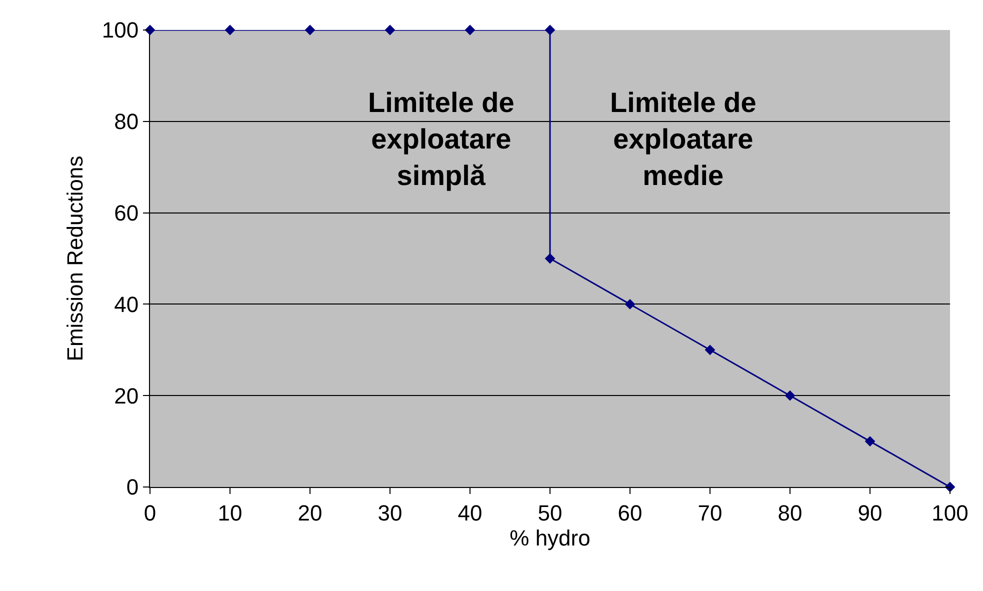 This screenshot has height=591, width=983. I want to click on x-tick-label: 30, so click(390, 513).